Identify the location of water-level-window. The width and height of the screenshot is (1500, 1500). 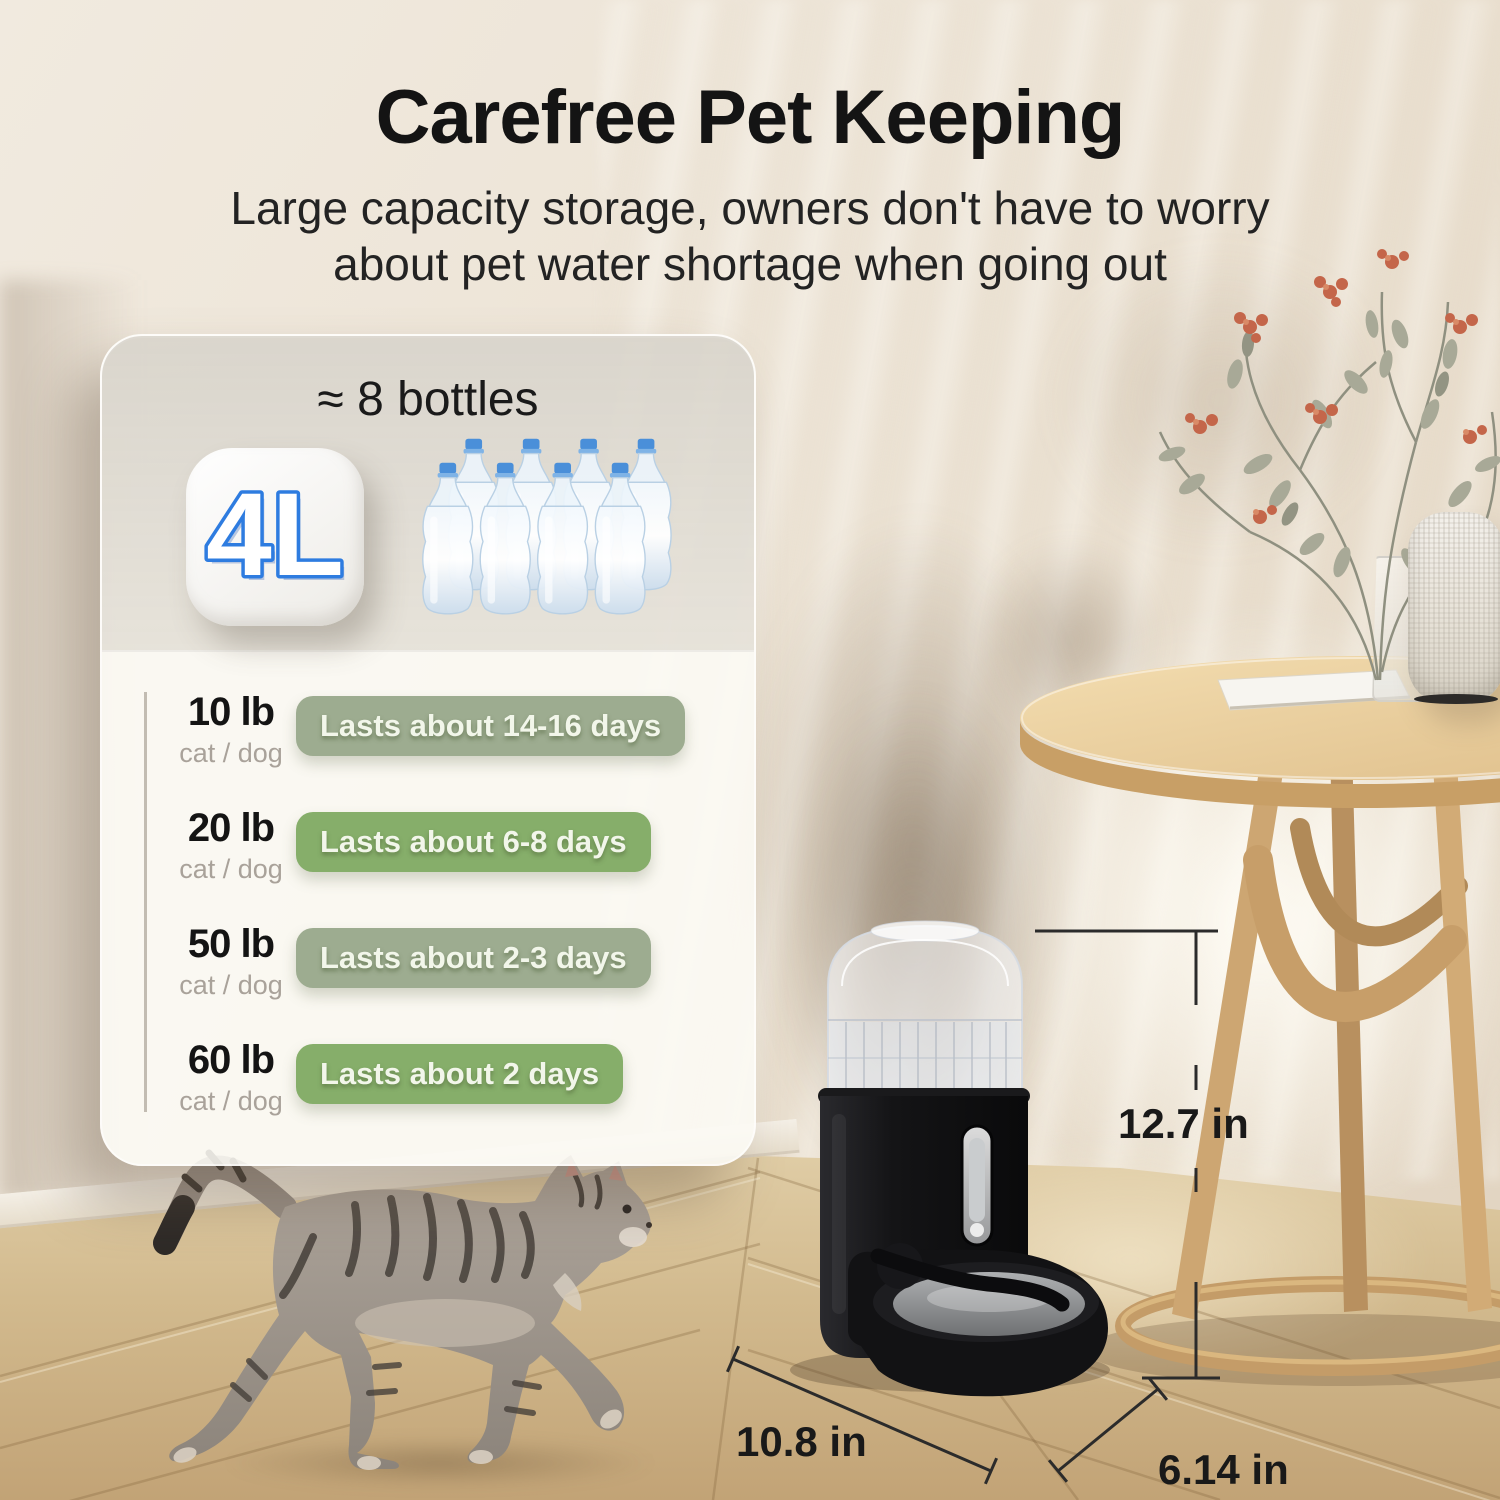
(977, 1185).